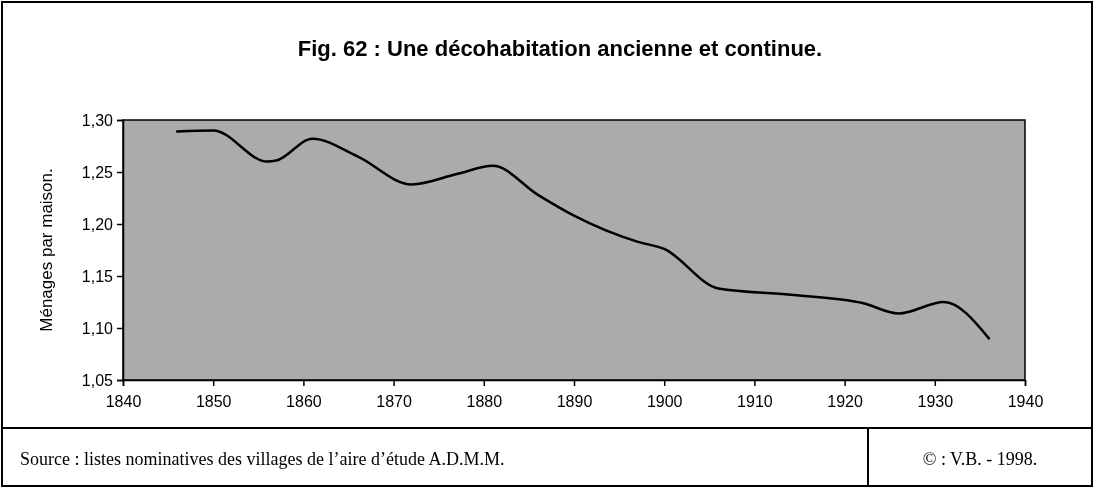 The image size is (1106, 490). What do you see at coordinates (213, 402) in the screenshot?
I see `x-tick-label: 1850` at bounding box center [213, 402].